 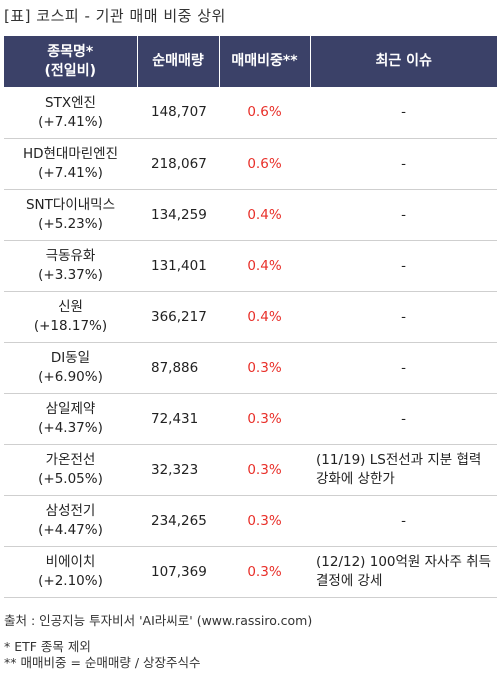 What do you see at coordinates (70, 154) in the screenshot?
I see `stock-name: HD현대마린엔진` at bounding box center [70, 154].